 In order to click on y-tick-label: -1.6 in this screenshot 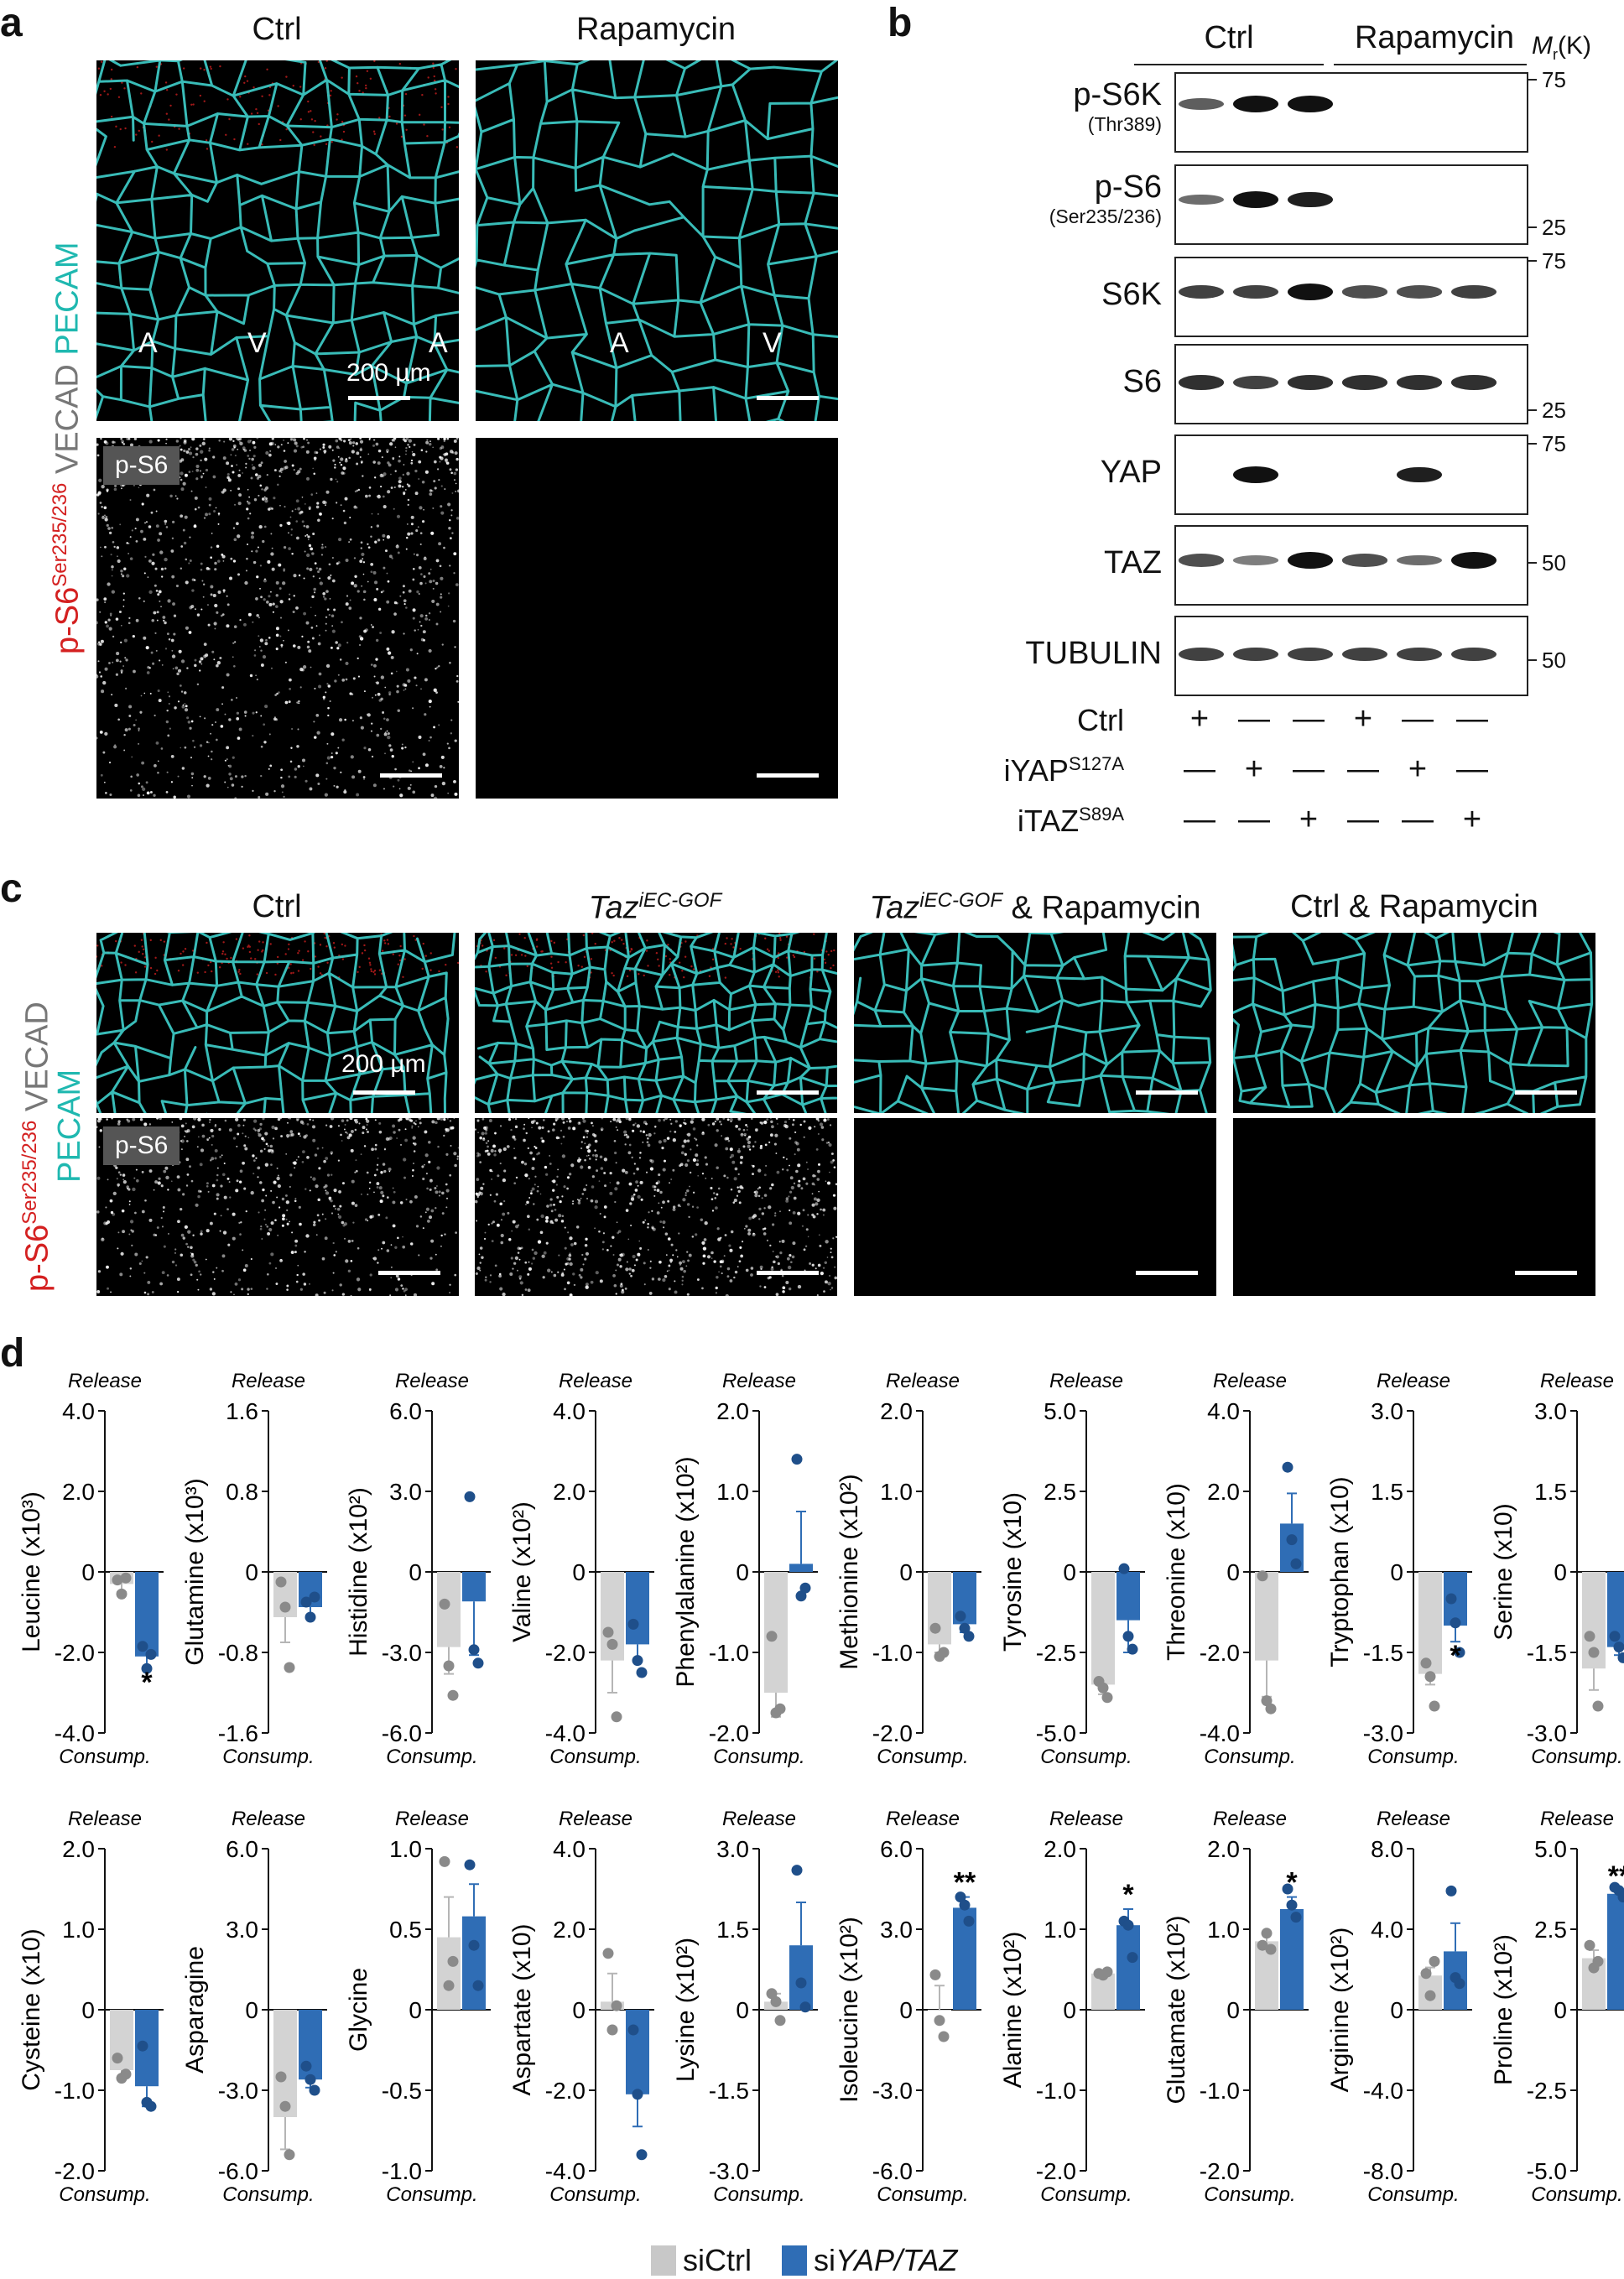, I will do `click(238, 1733)`.